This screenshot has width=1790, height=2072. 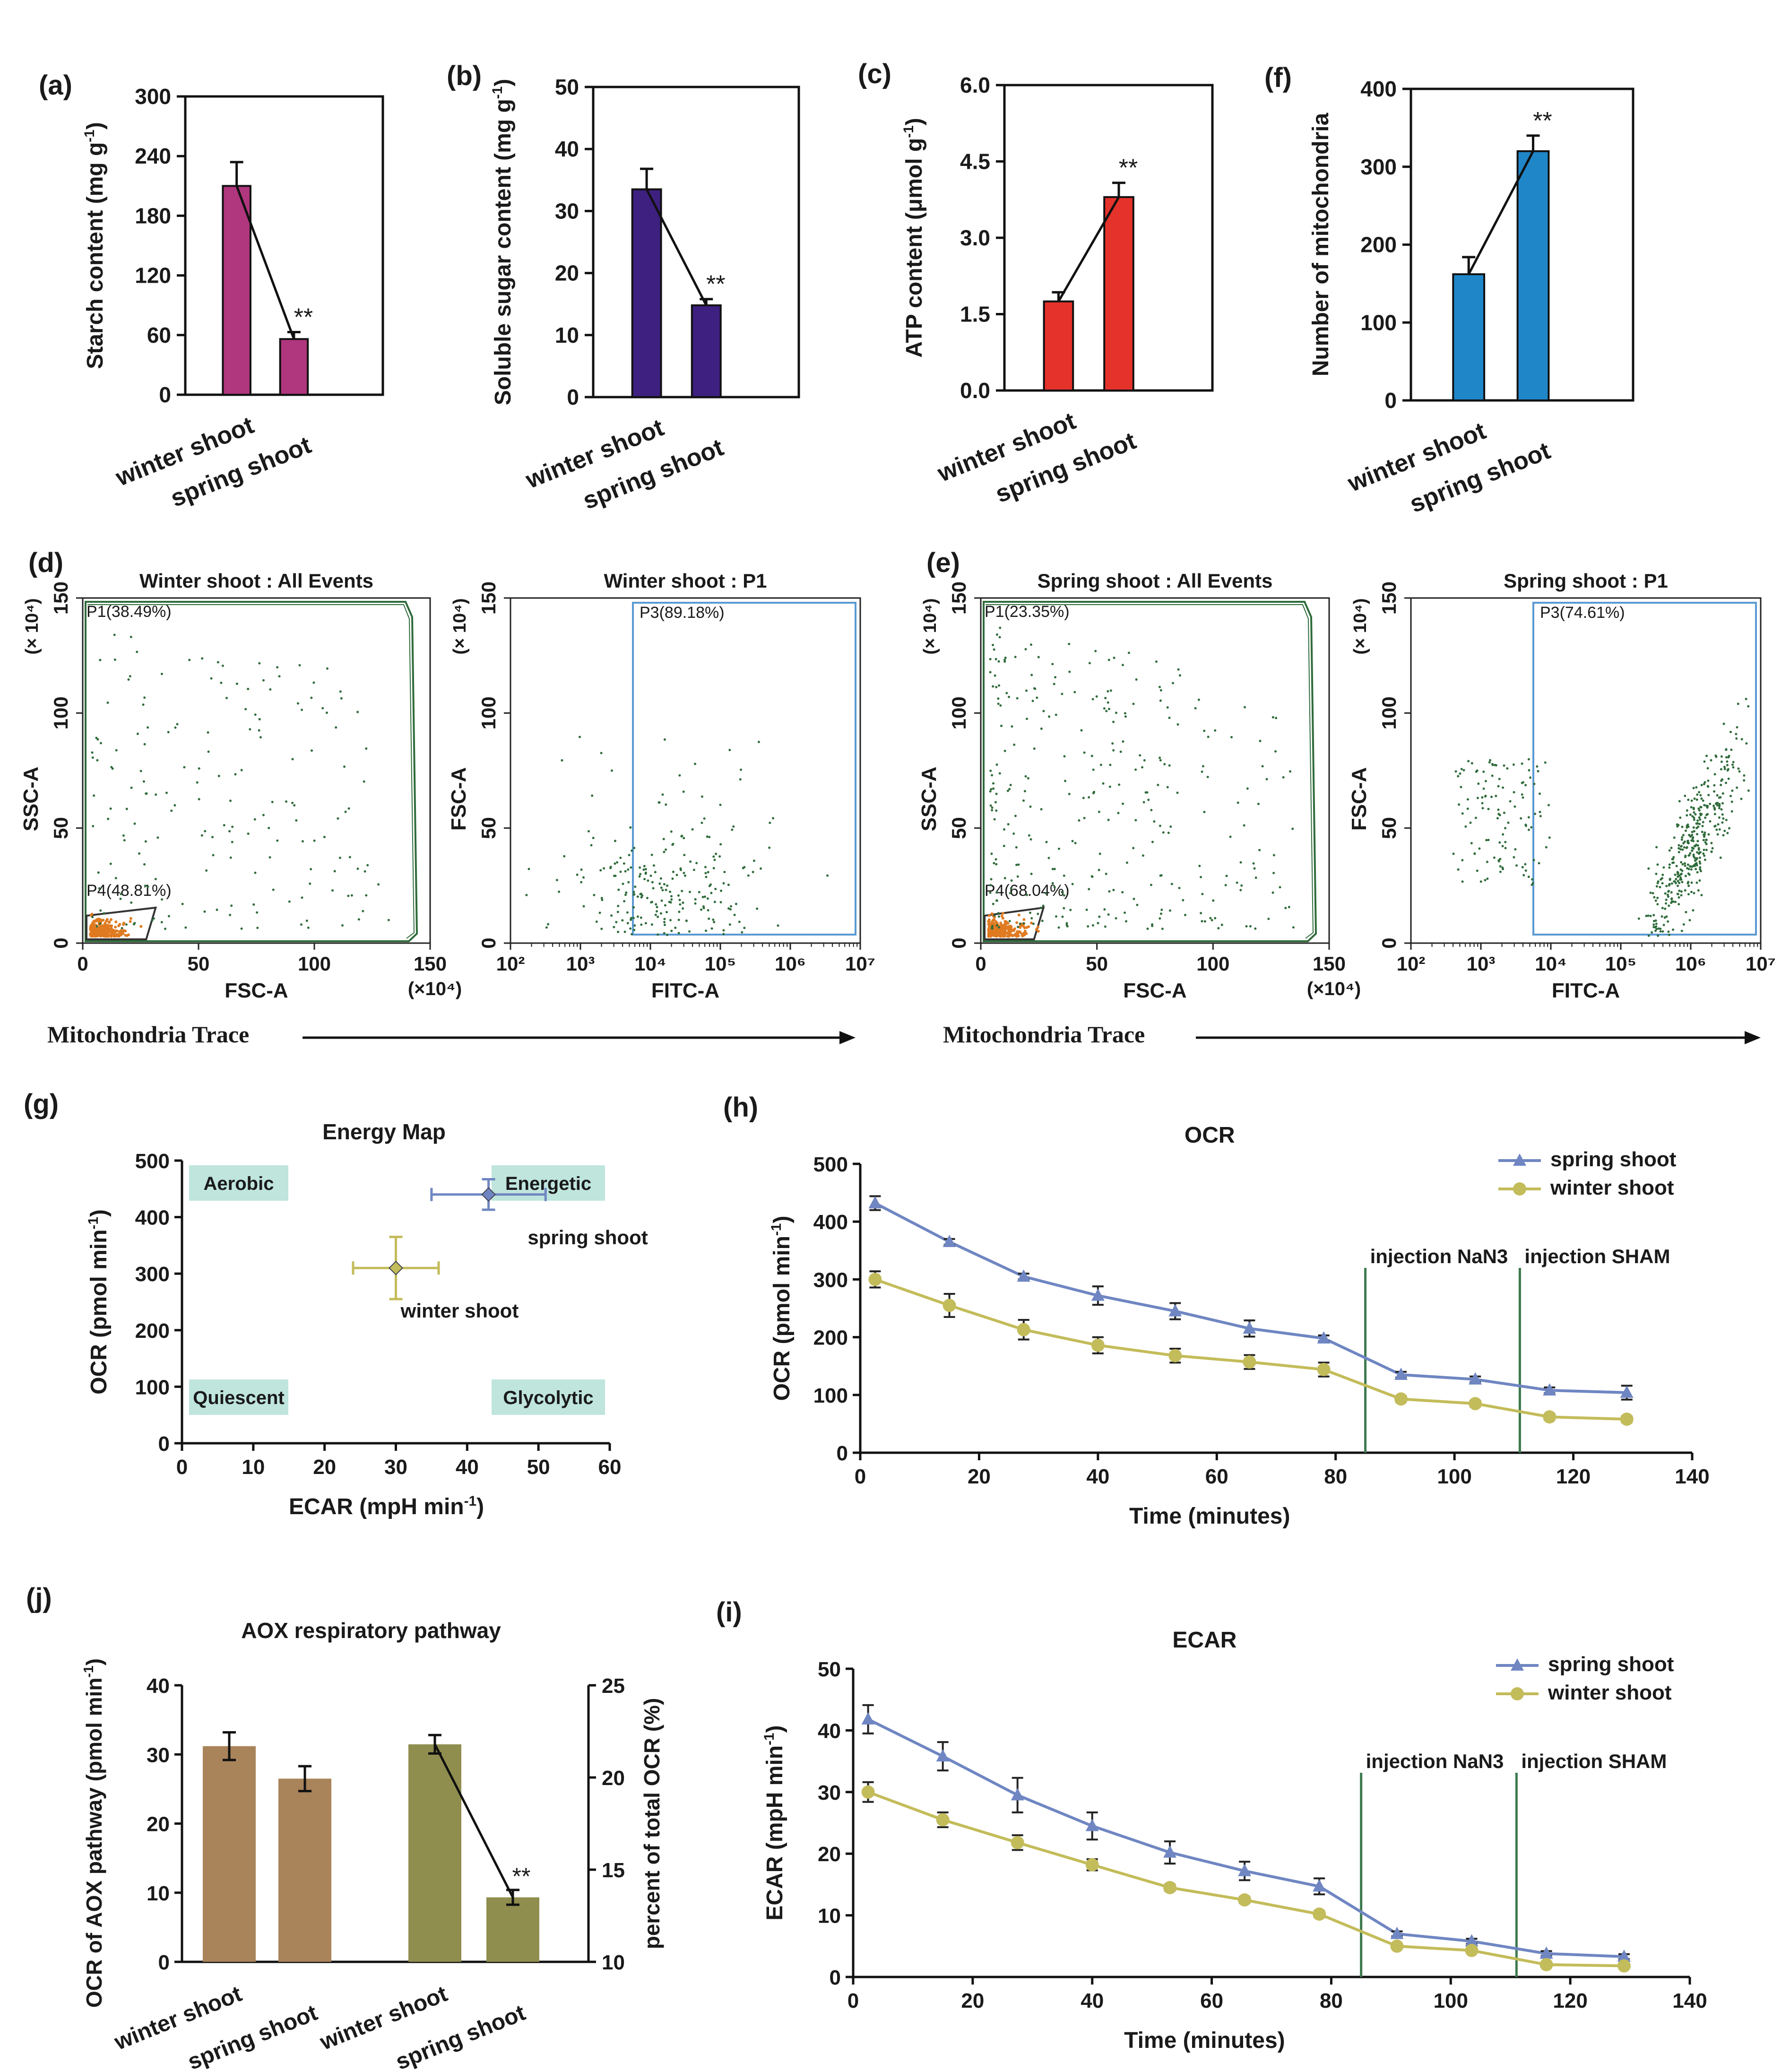 What do you see at coordinates (93, 1223) in the screenshot?
I see `y-axis-label-sup: -1` at bounding box center [93, 1223].